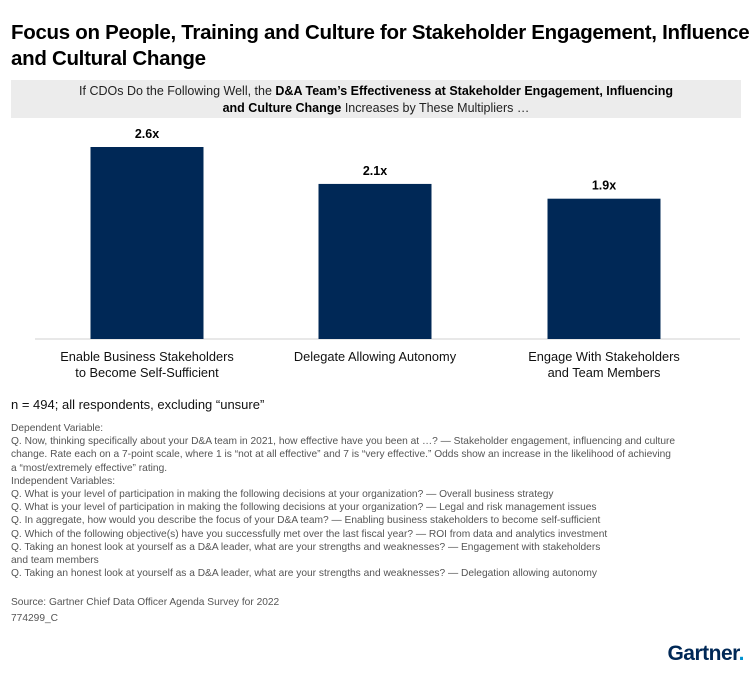  Describe the element at coordinates (63, 481) in the screenshot. I see `note-line: Independent Variables:` at that location.